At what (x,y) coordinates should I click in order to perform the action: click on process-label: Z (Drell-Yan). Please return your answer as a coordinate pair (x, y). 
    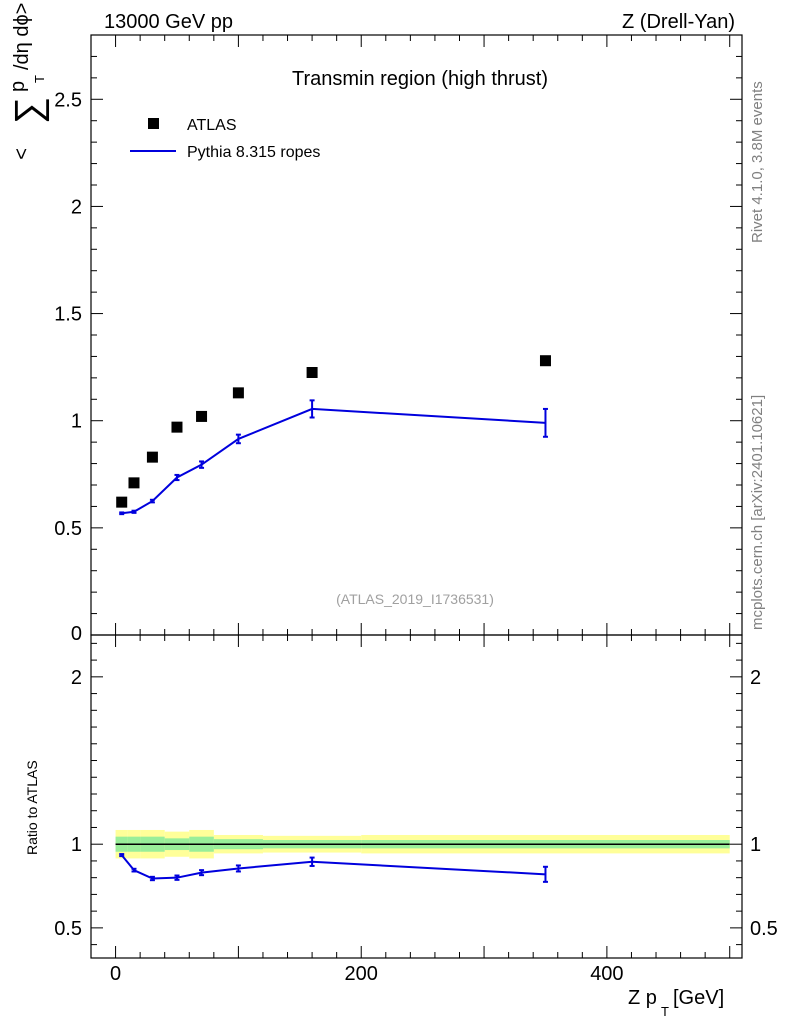
    Looking at the image, I should click on (678, 22).